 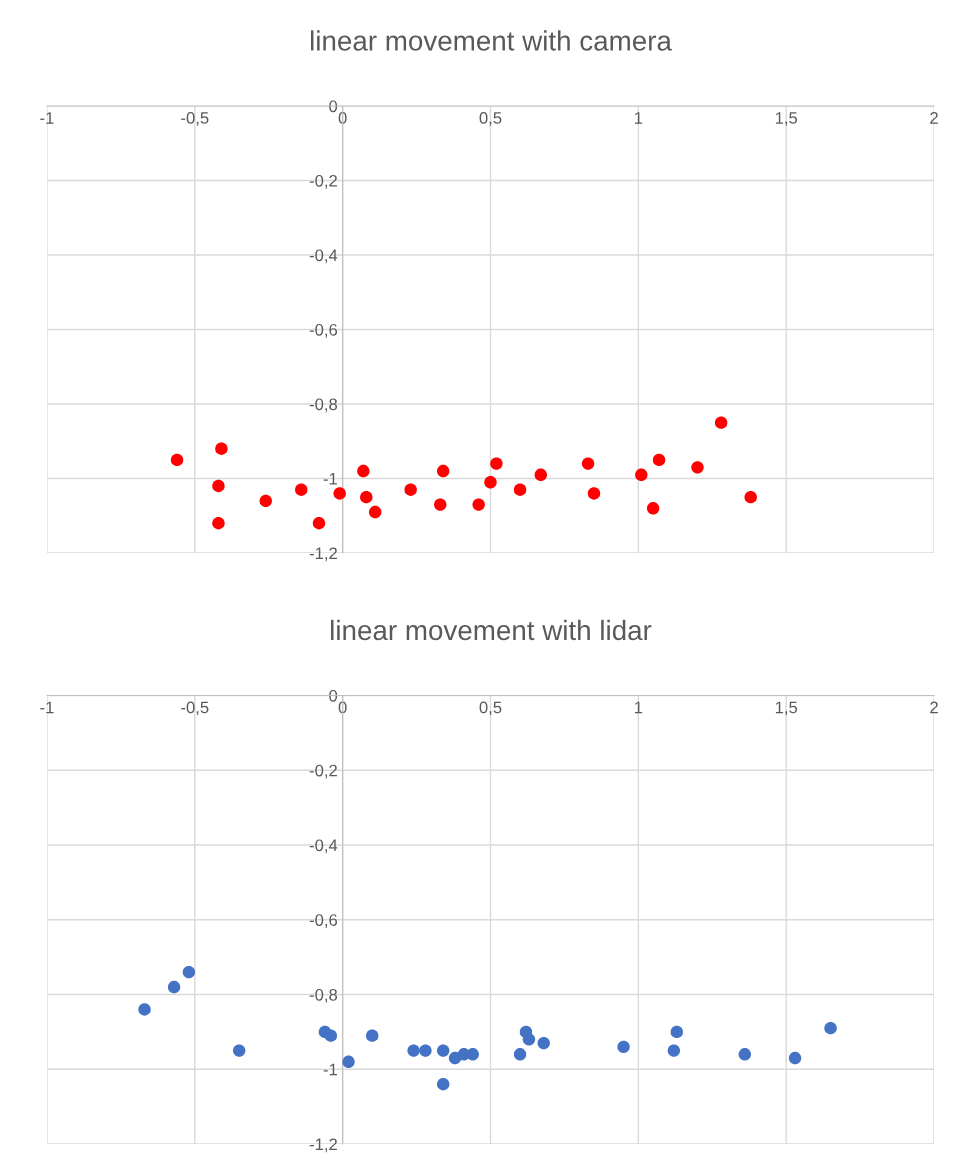 I want to click on chart-title: linear movement with lidar, so click(x=491, y=630).